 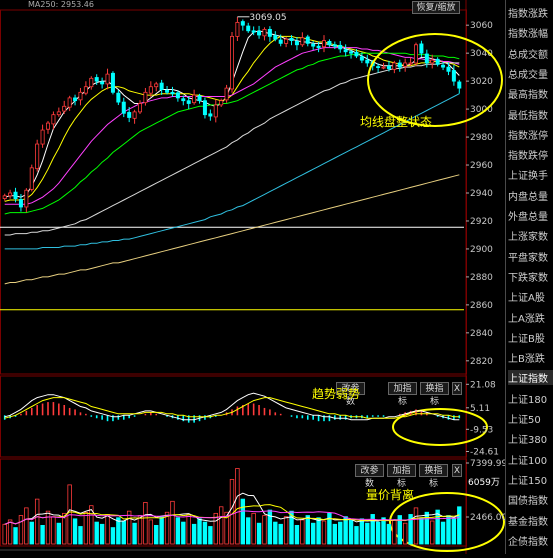 What do you see at coordinates (526, 319) in the screenshot?
I see `sidebar-item: 上A涨跌` at bounding box center [526, 319].